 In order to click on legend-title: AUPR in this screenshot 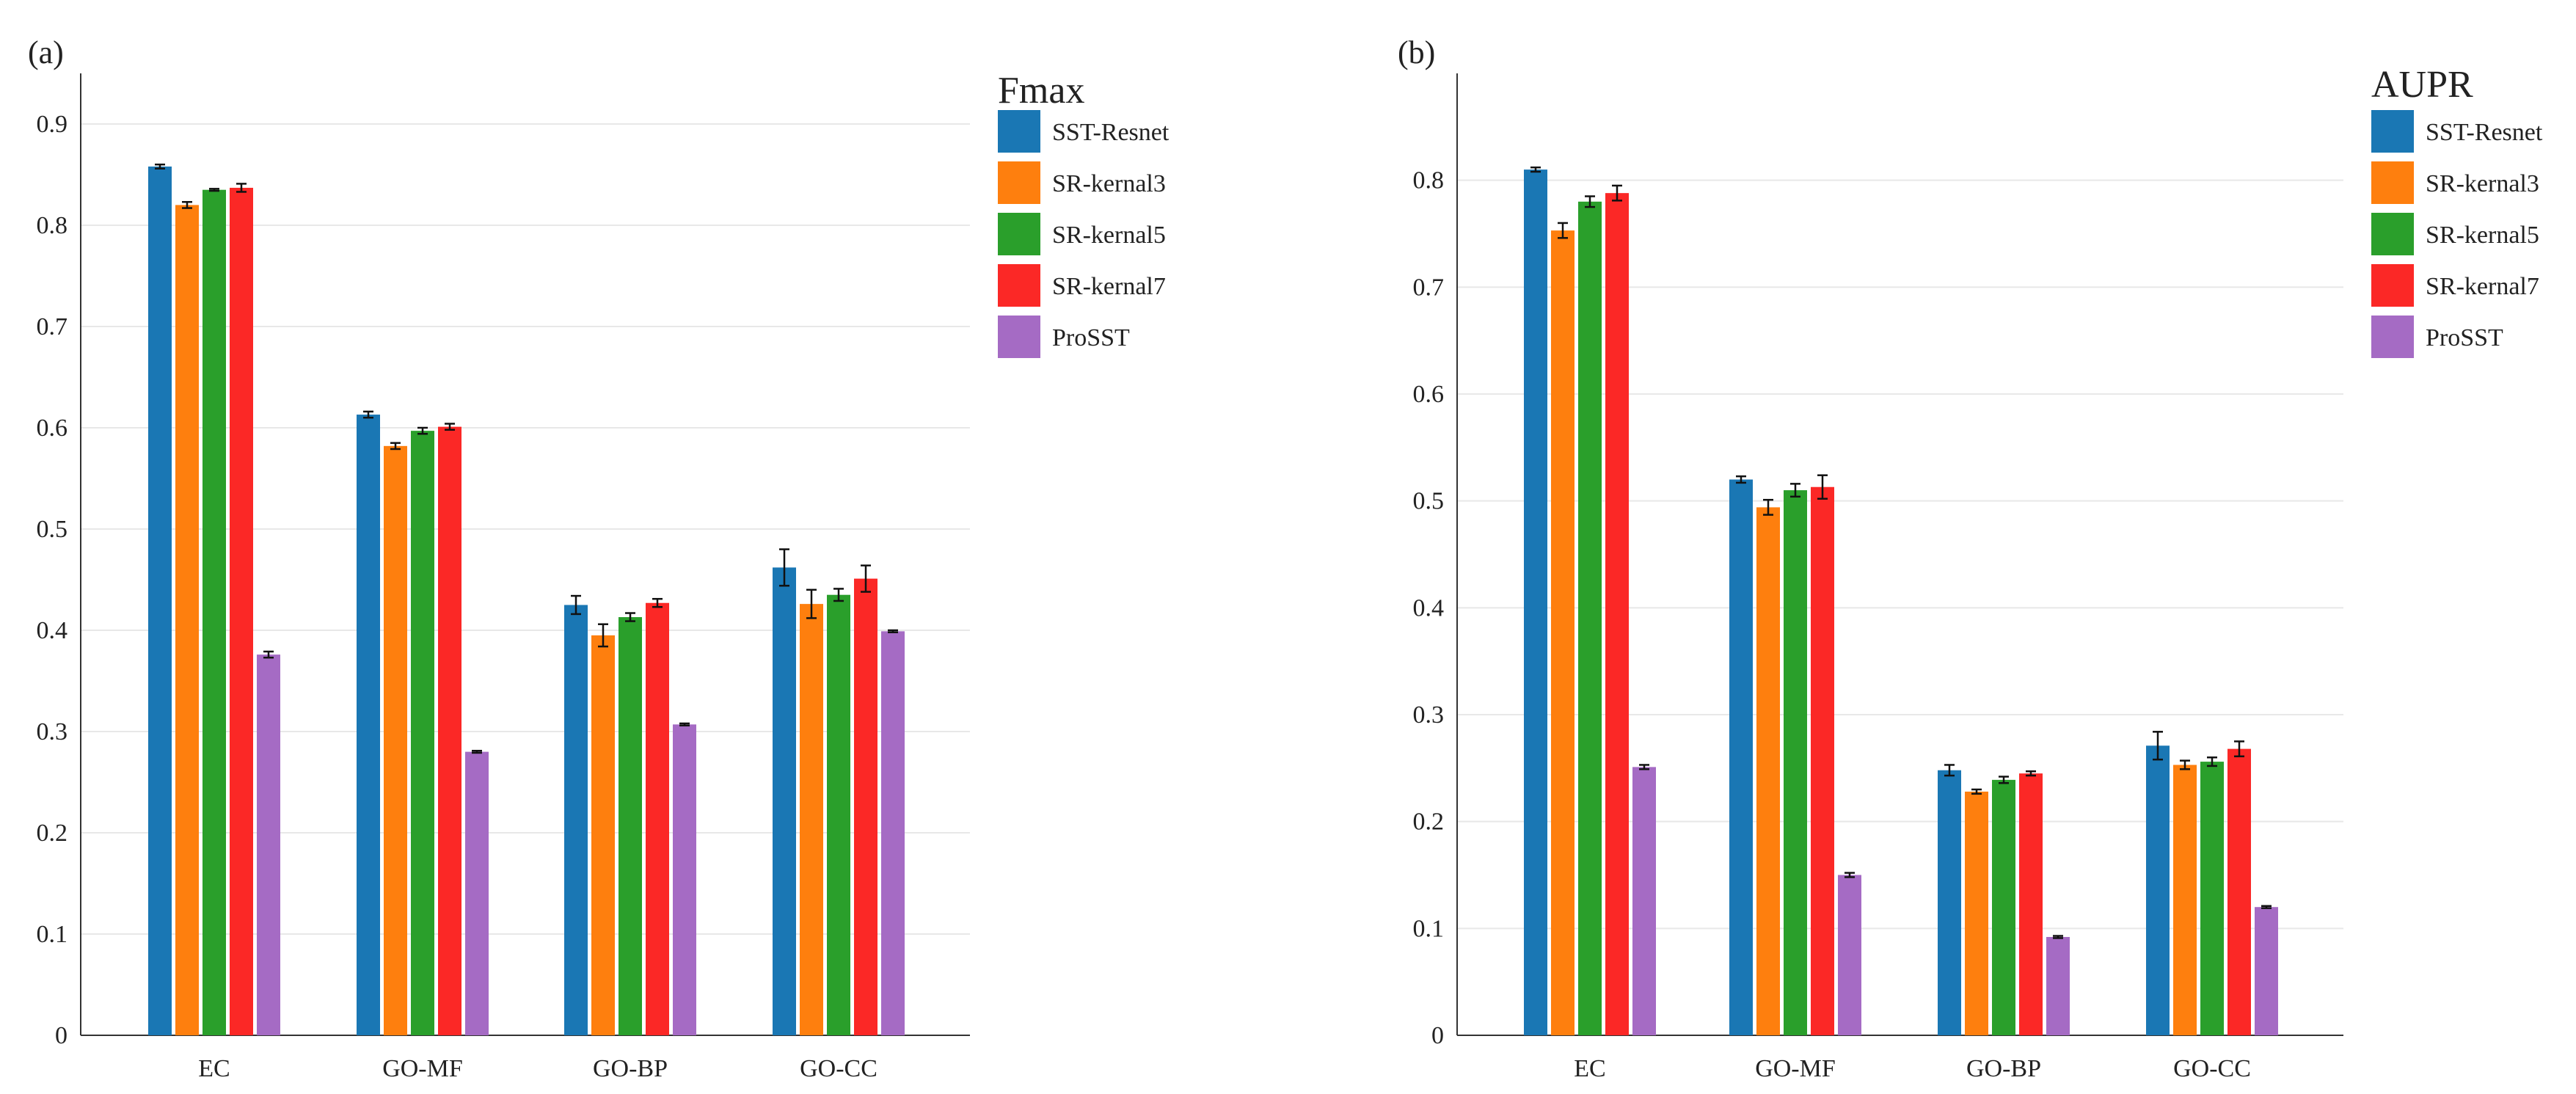, I will do `click(2422, 85)`.